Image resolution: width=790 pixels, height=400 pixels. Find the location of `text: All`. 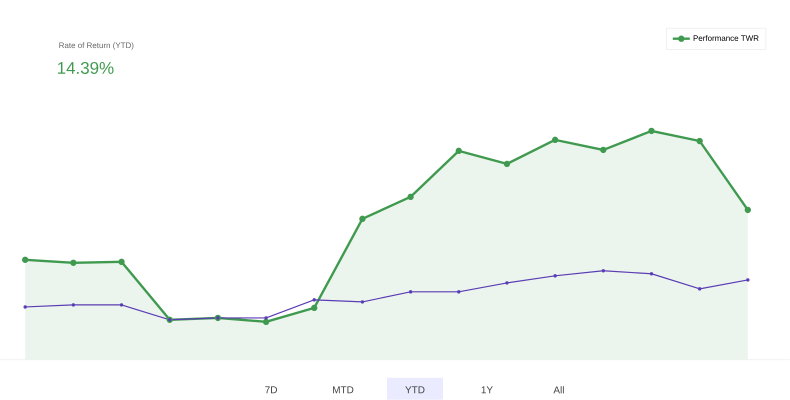

text: All is located at coordinates (558, 390).